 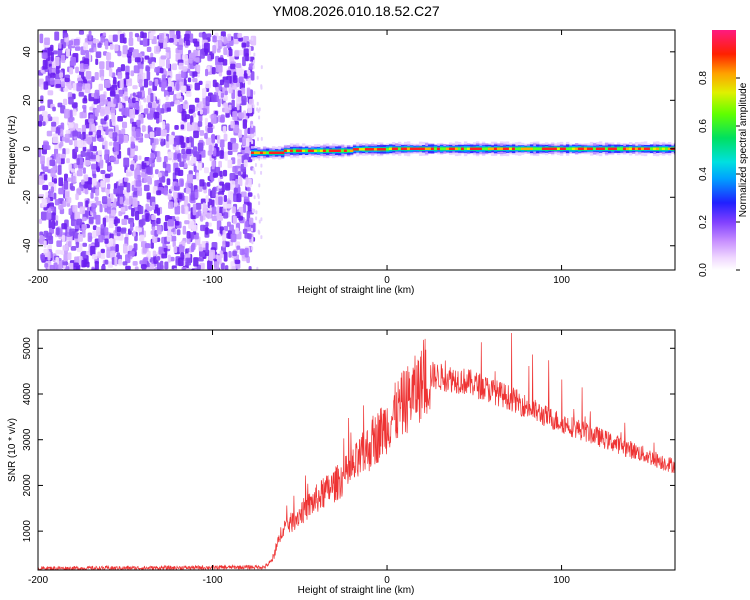 I want to click on y-tick-label: 20, so click(x=27, y=100).